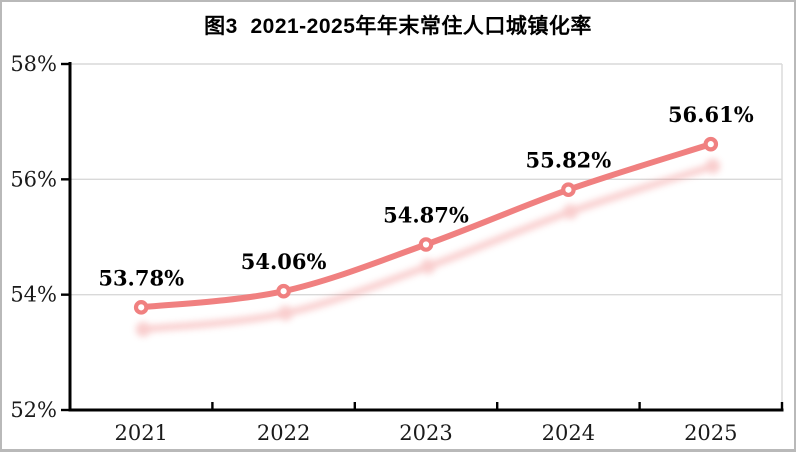 The height and width of the screenshot is (454, 796). What do you see at coordinates (141, 277) in the screenshot?
I see `data-point-label: 53.78%` at bounding box center [141, 277].